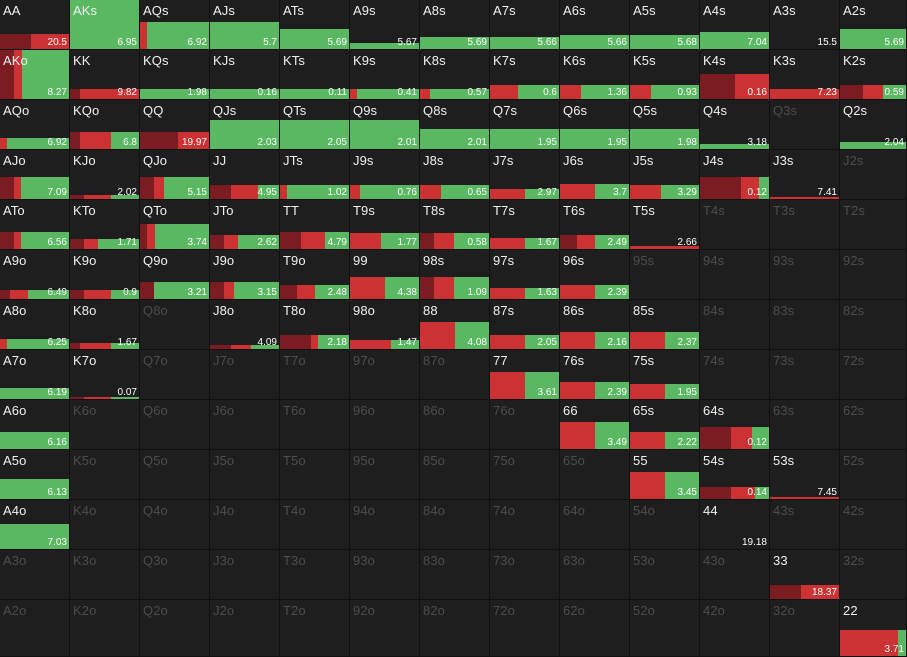 This screenshot has width=907, height=657. What do you see at coordinates (175, 425) in the screenshot?
I see `hand-cell-Q6o: Q6o` at bounding box center [175, 425].